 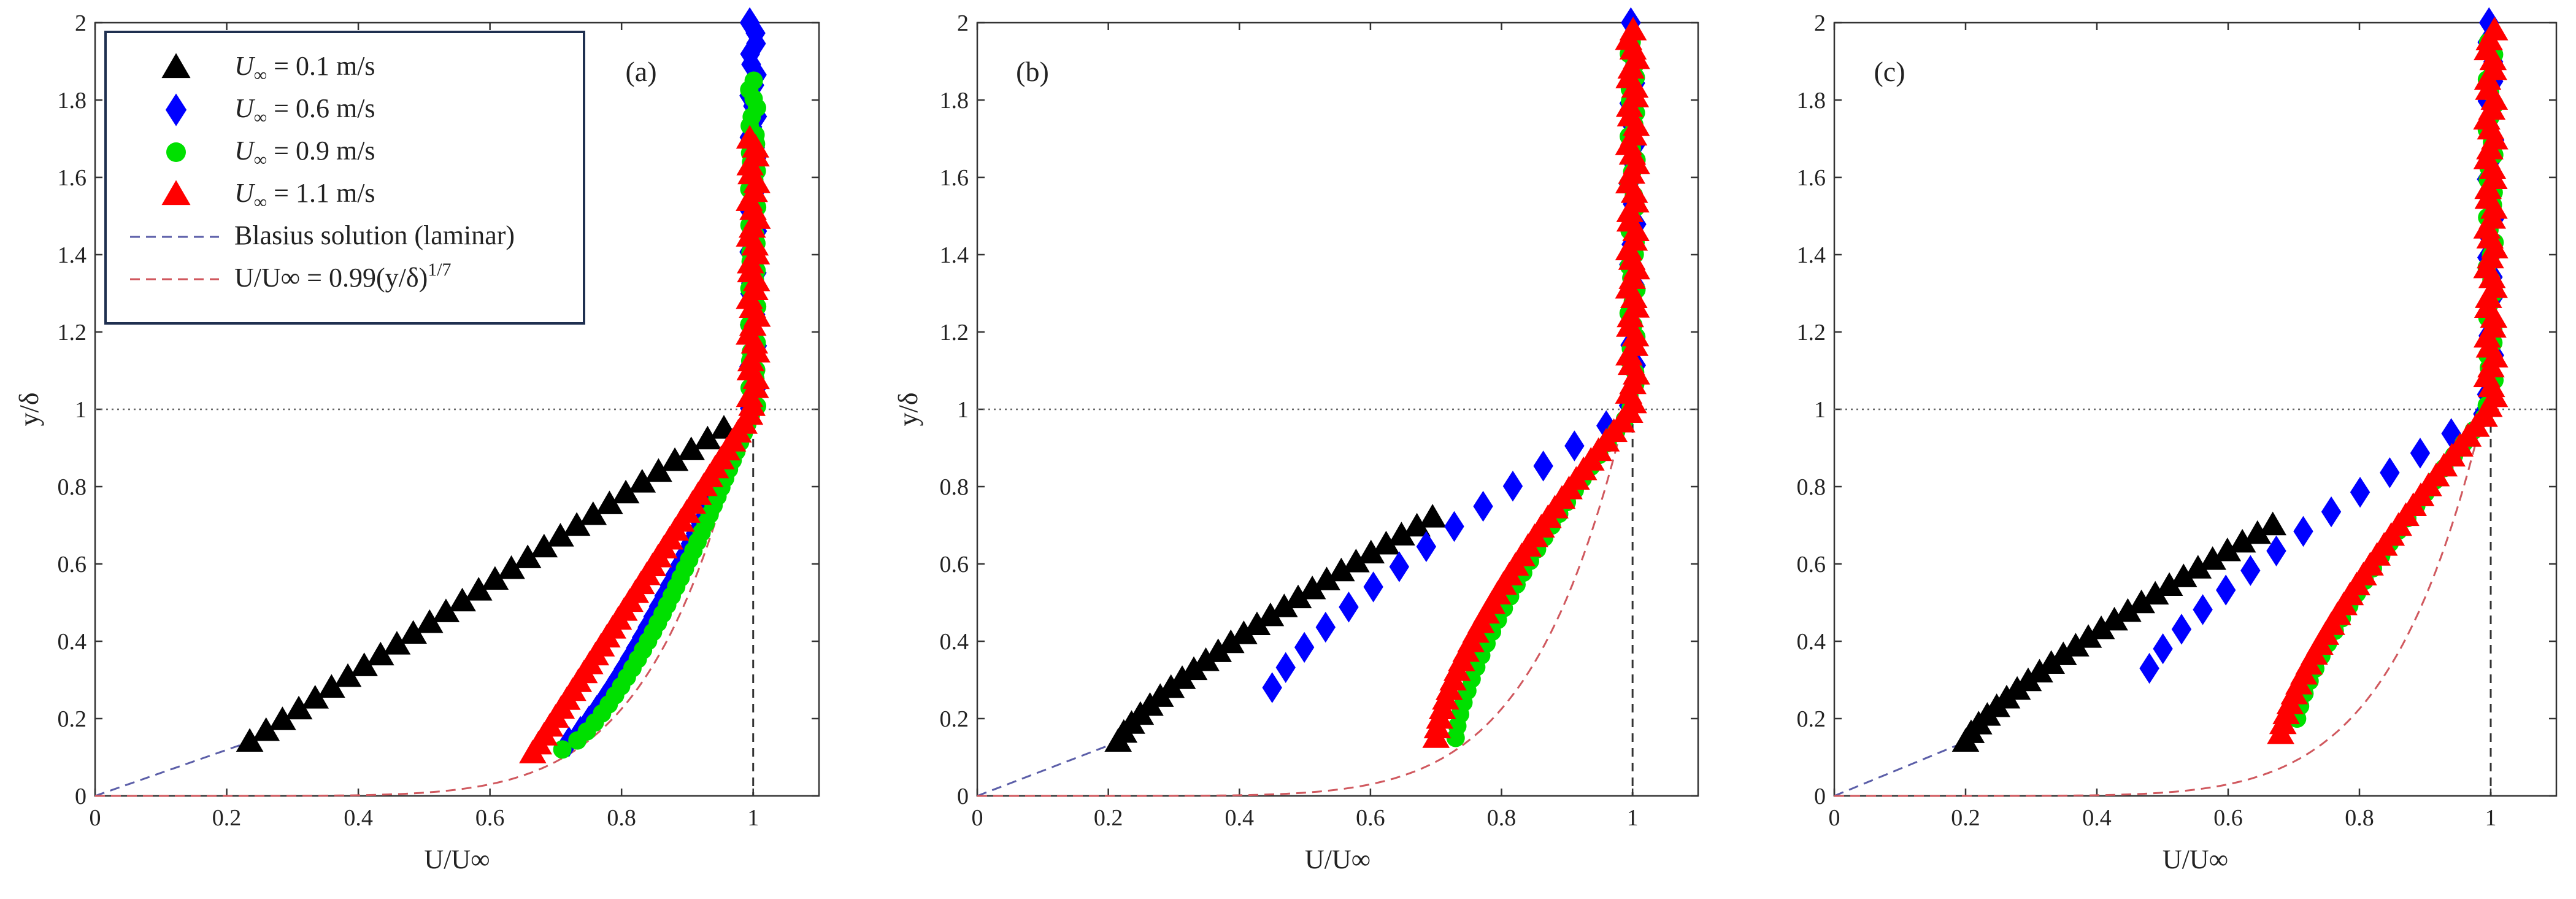 I want to click on legend-label-u11: U∞ = 1.1 m/s, so click(x=304, y=195).